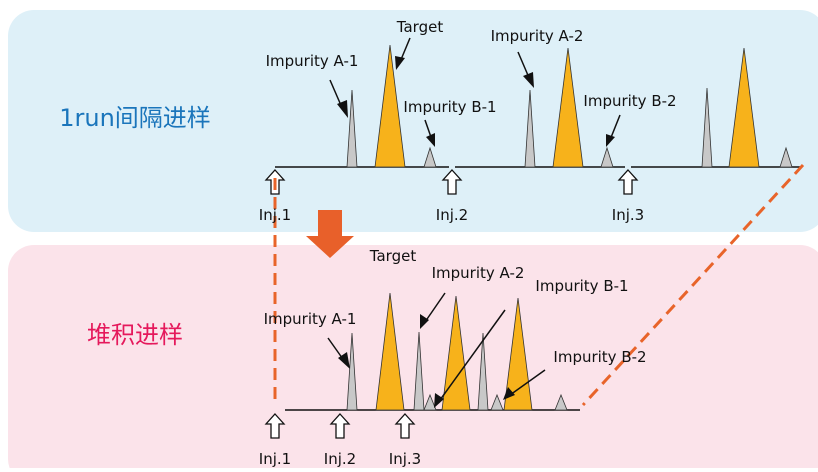  What do you see at coordinates (330, 234) in the screenshot?
I see `transition-arrow` at bounding box center [330, 234].